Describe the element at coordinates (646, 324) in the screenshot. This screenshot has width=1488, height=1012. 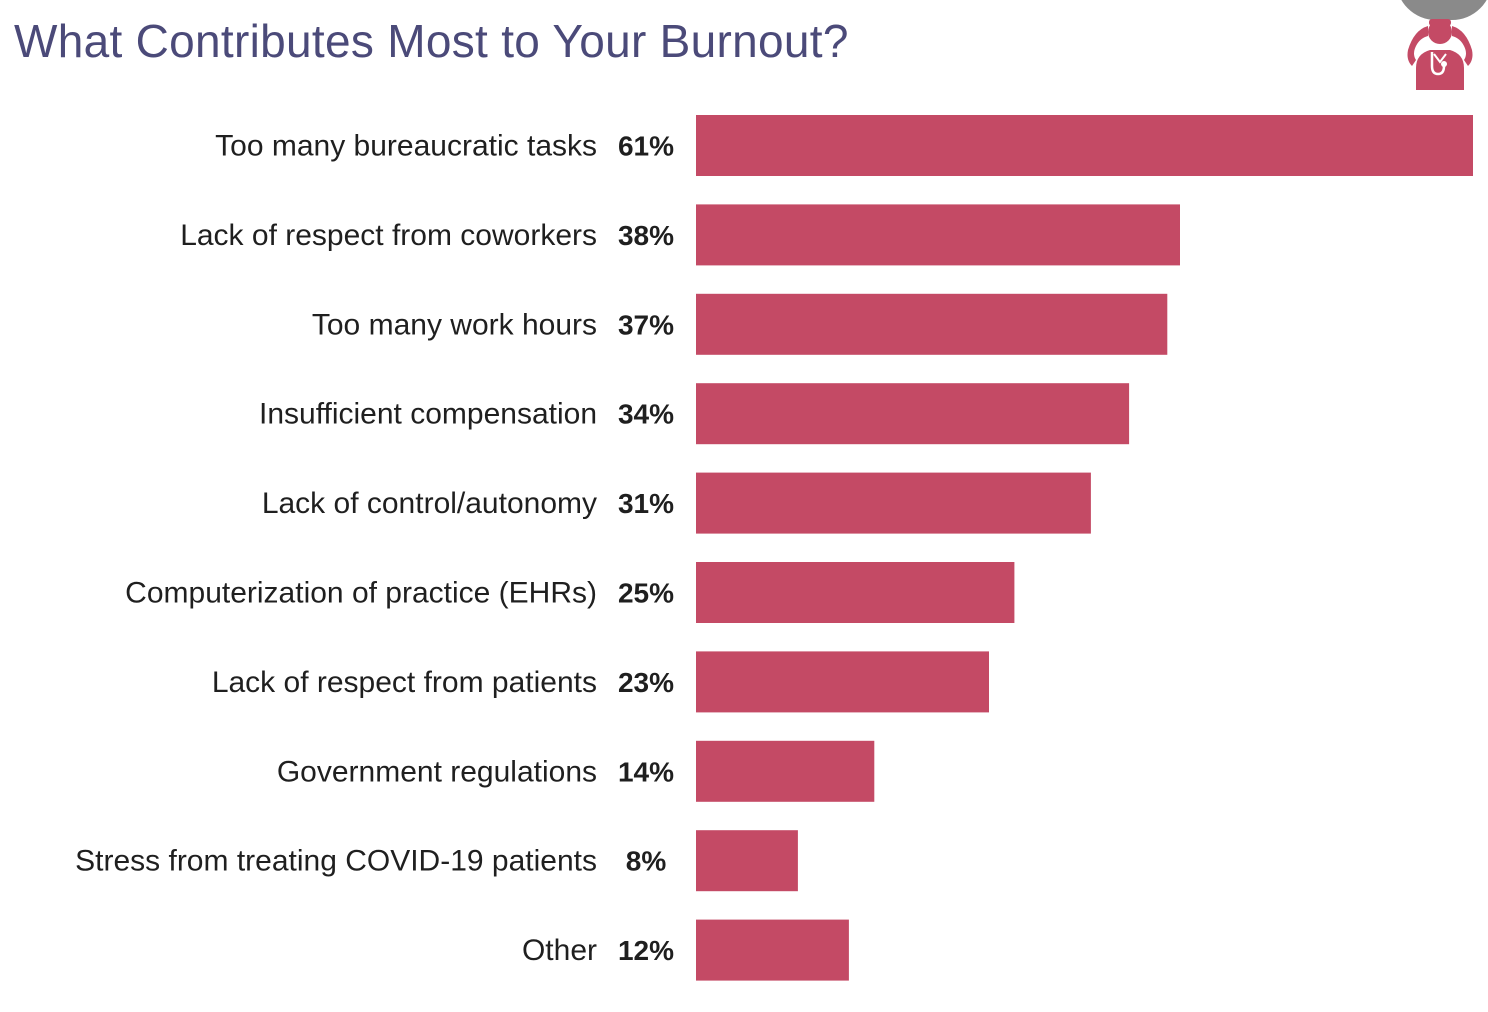
I see `value-label-2: 37%` at that location.